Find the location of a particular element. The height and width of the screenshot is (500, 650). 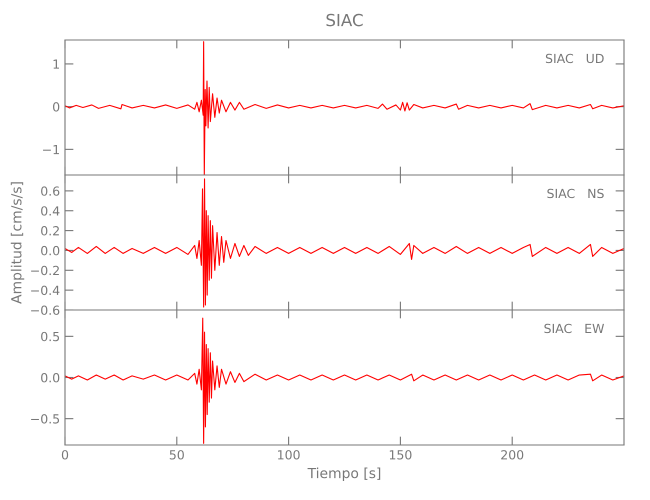

y-tick-label: 0.6 is located at coordinates (50, 191).